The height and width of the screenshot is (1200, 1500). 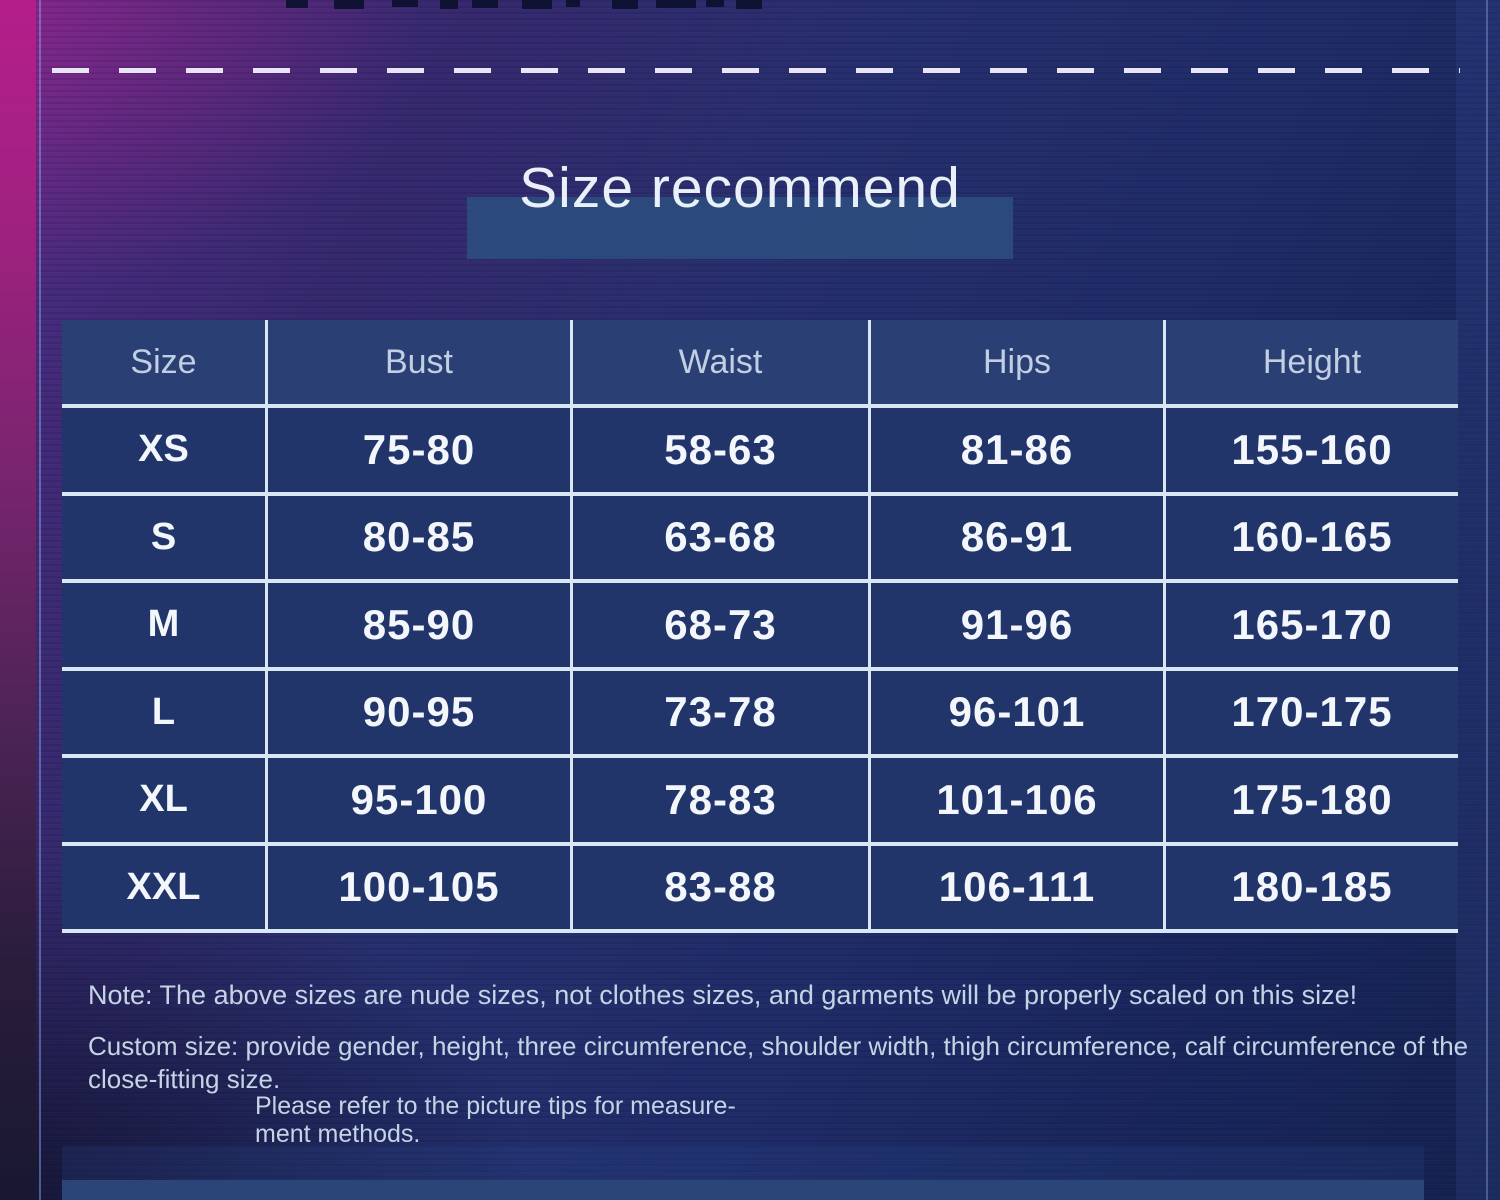 I want to click on table-cell: 73-78, so click(x=719, y=714).